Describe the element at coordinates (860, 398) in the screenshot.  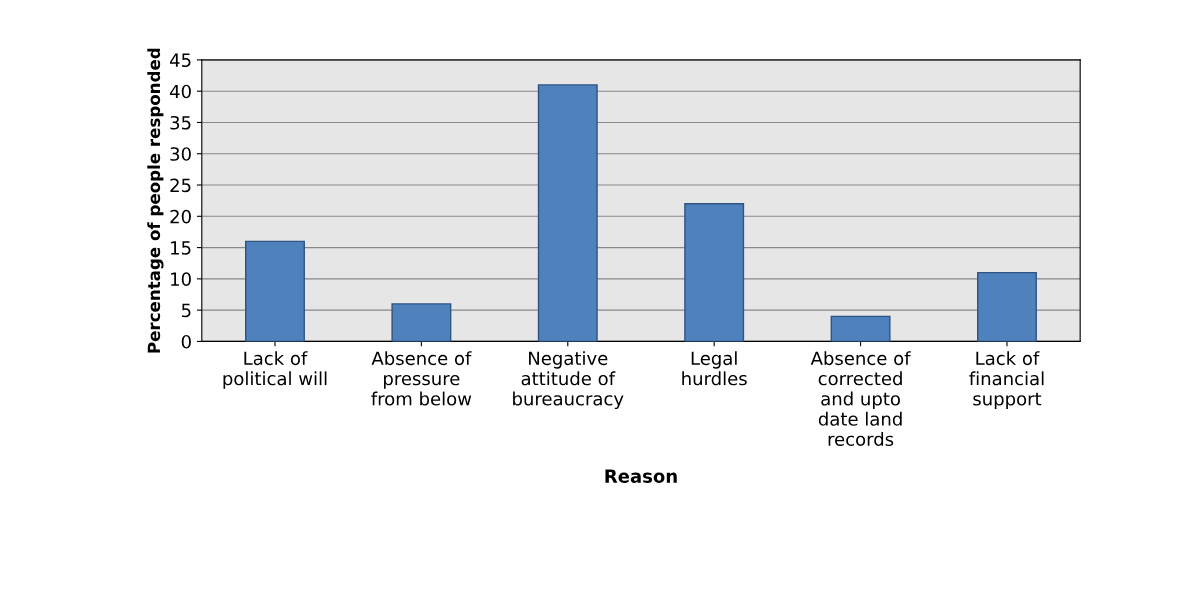
I see `x-tick-label: Absence of corrected and upto date land records` at that location.